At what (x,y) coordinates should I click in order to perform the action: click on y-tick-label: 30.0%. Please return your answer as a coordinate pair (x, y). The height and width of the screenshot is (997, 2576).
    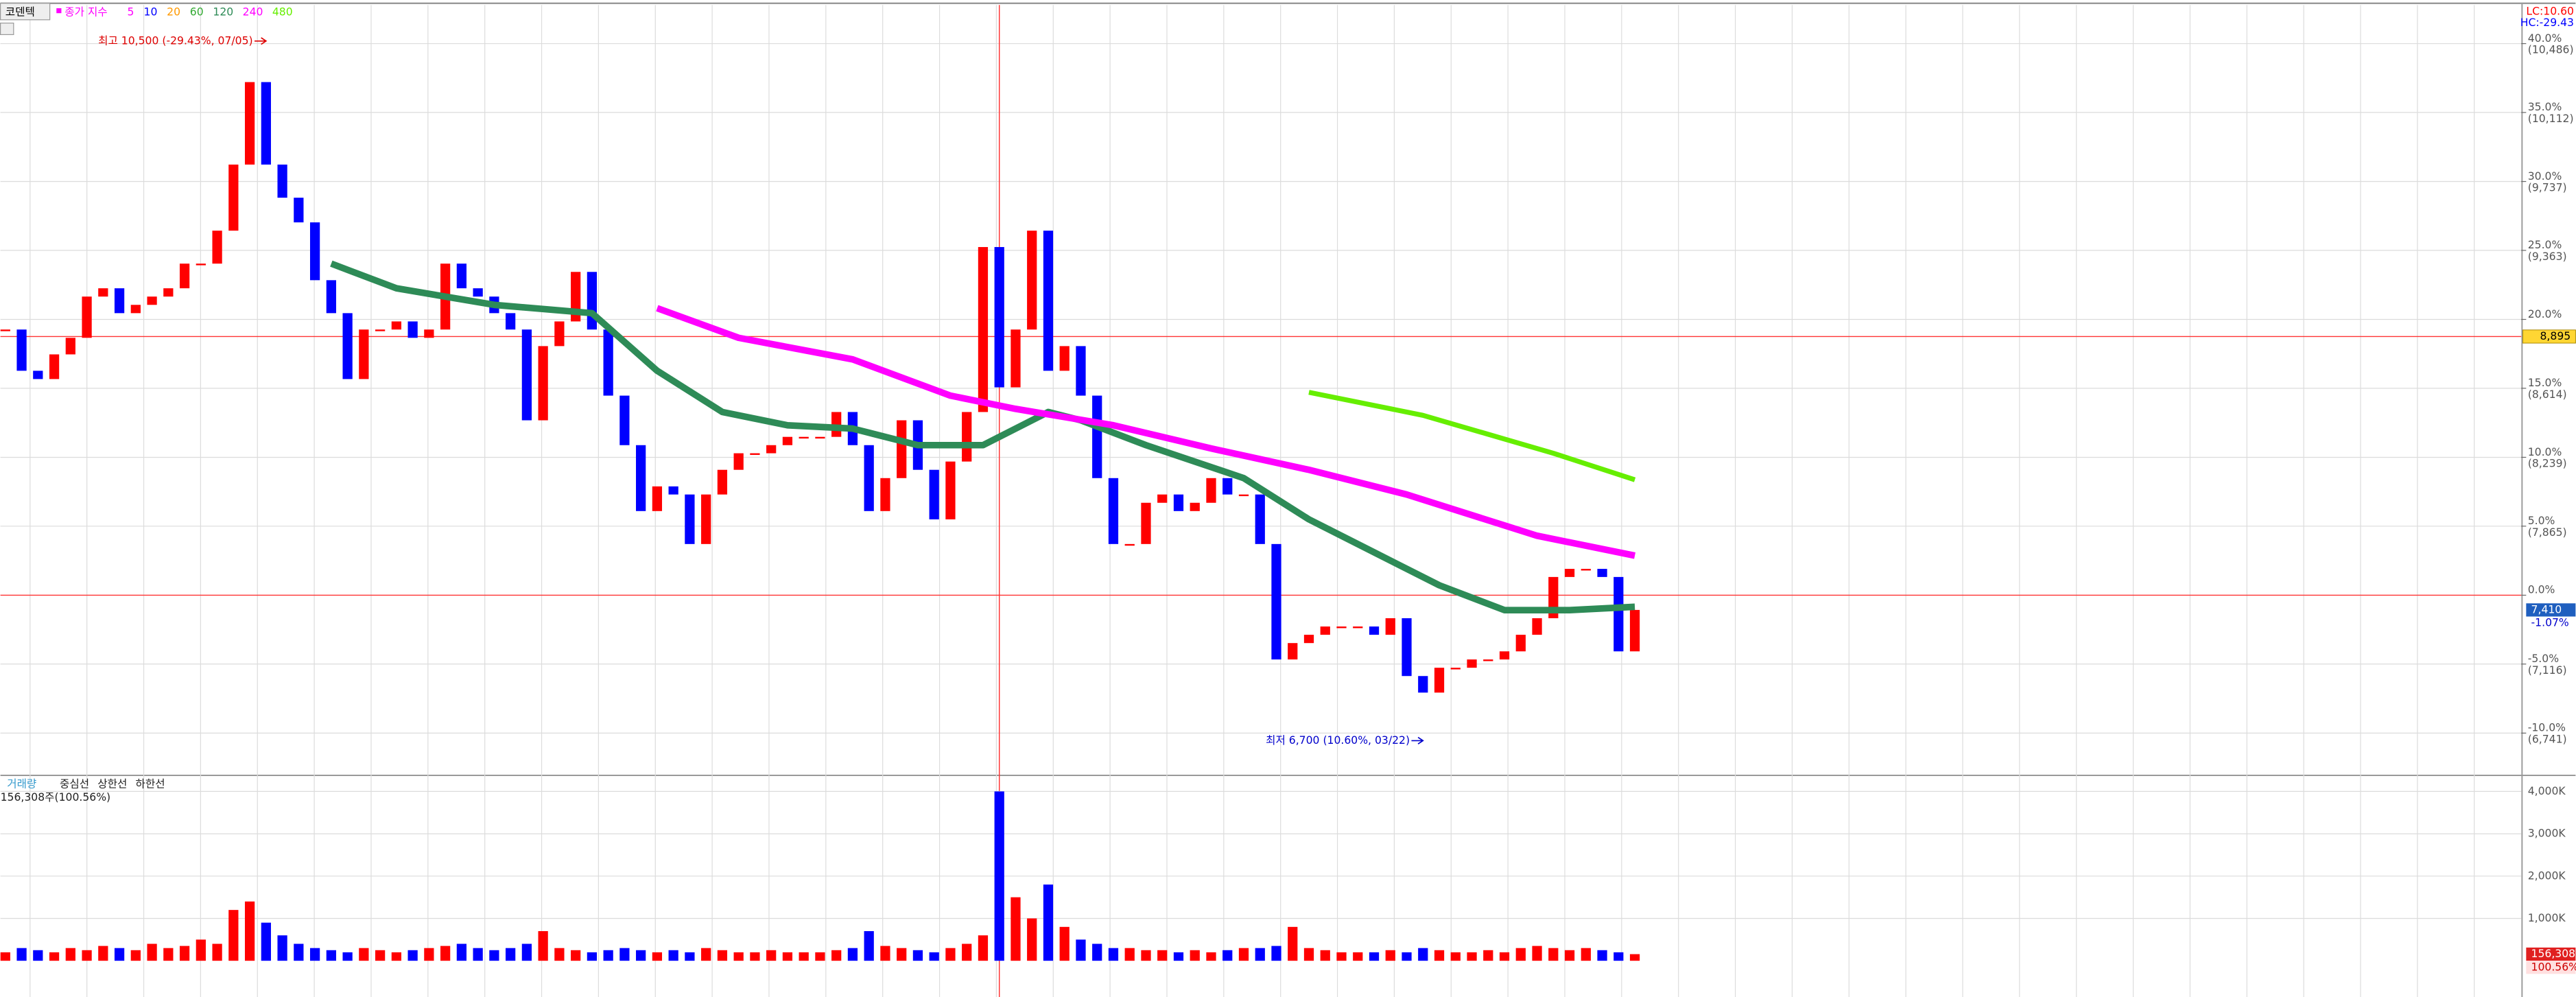
    Looking at the image, I should click on (2545, 176).